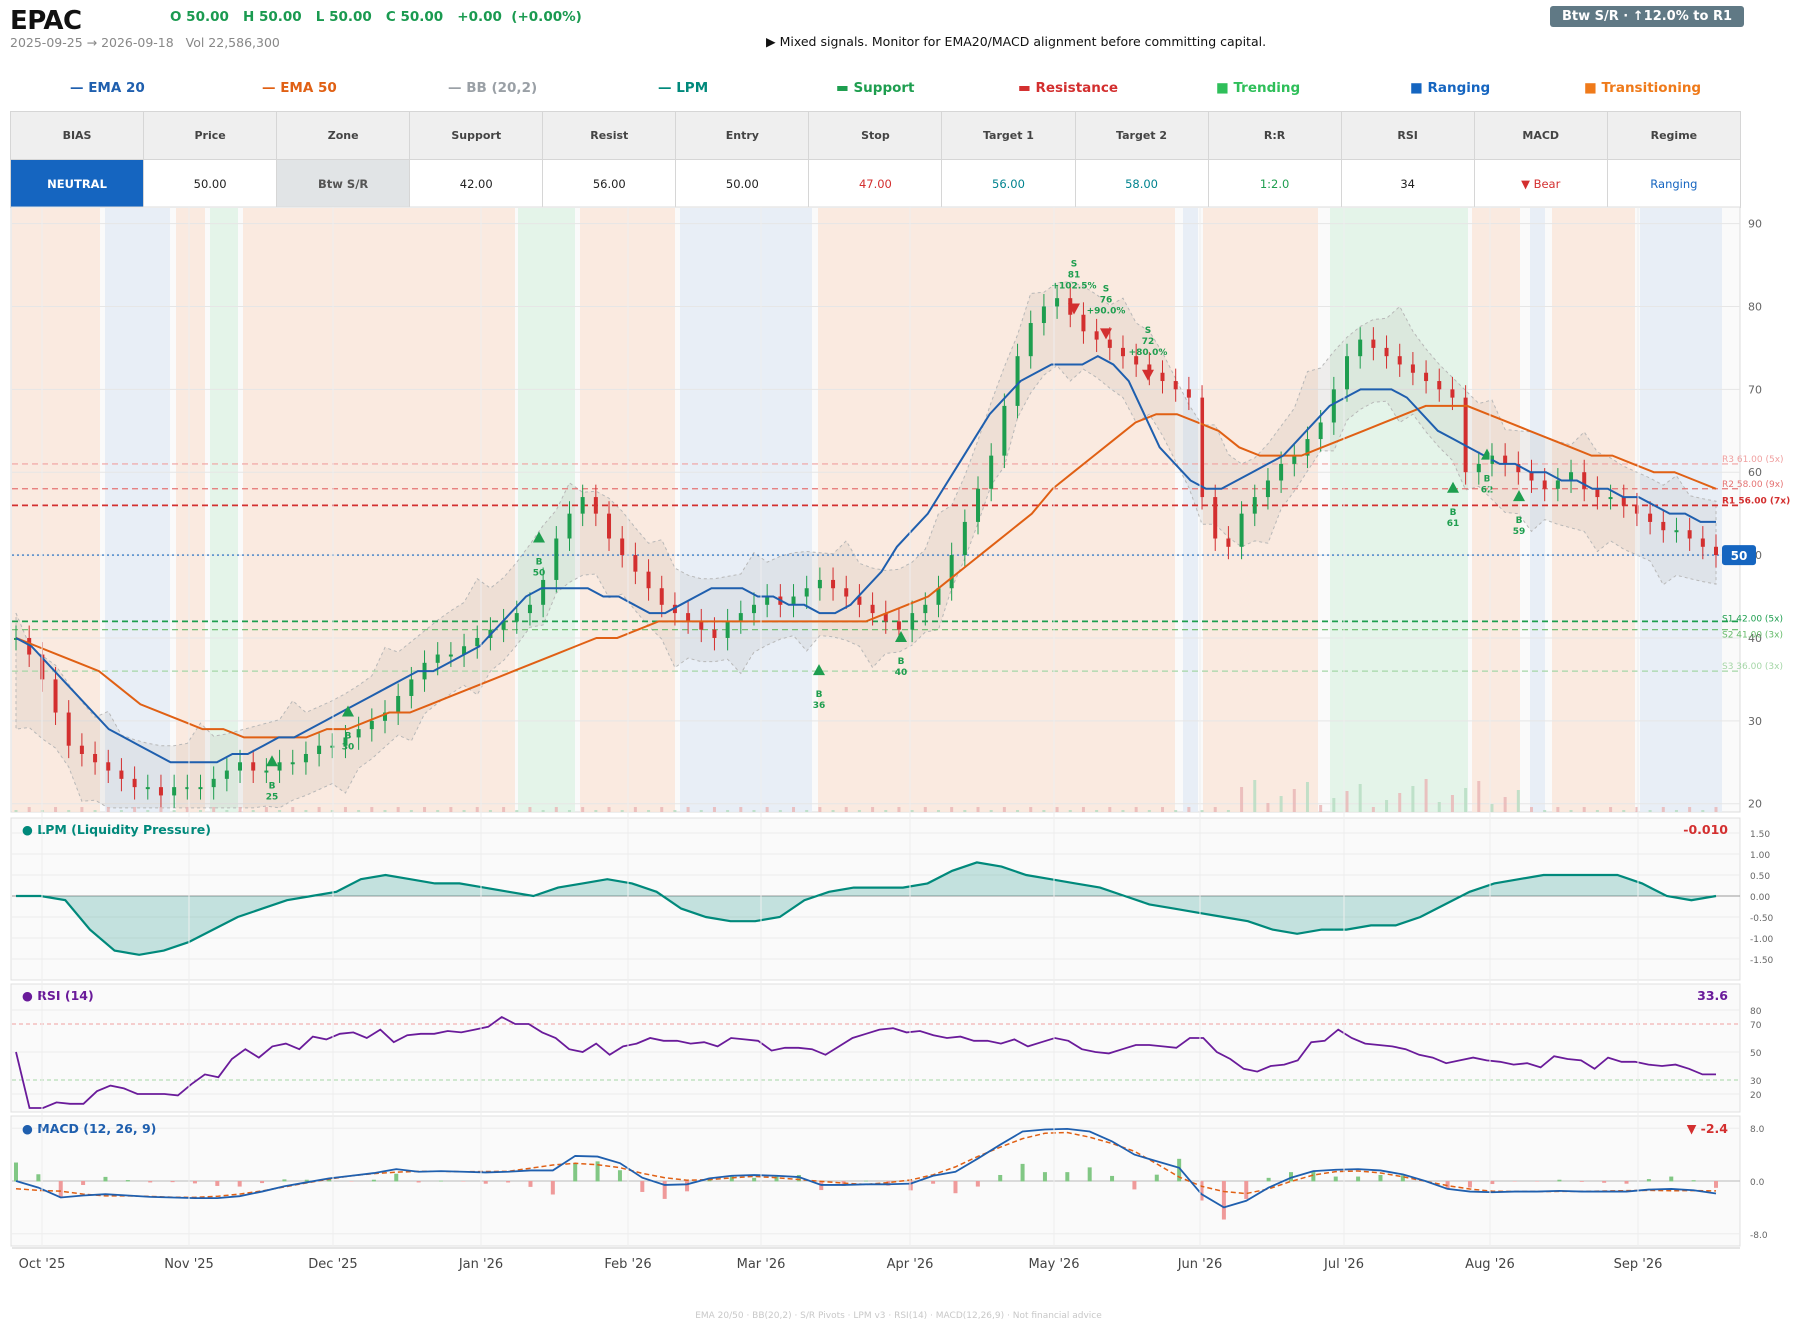  Describe the element at coordinates (875, 88) in the screenshot. I see `legend-support: ▬ Support` at that location.